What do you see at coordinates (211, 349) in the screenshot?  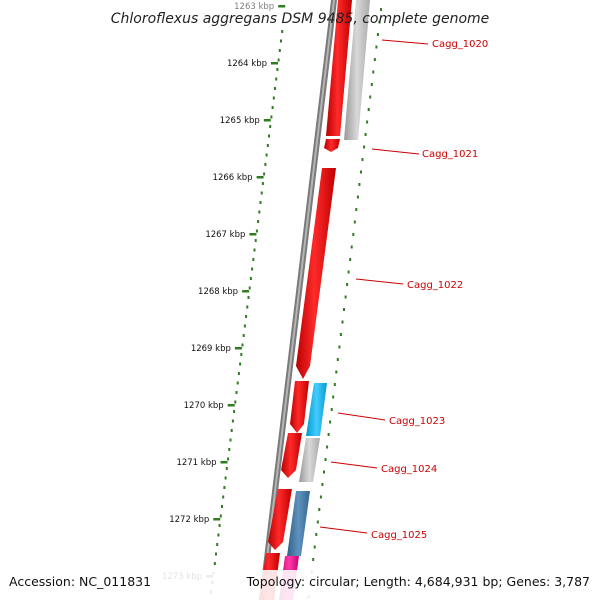 I see `ruler-tick-label: 1269 kbp` at bounding box center [211, 349].